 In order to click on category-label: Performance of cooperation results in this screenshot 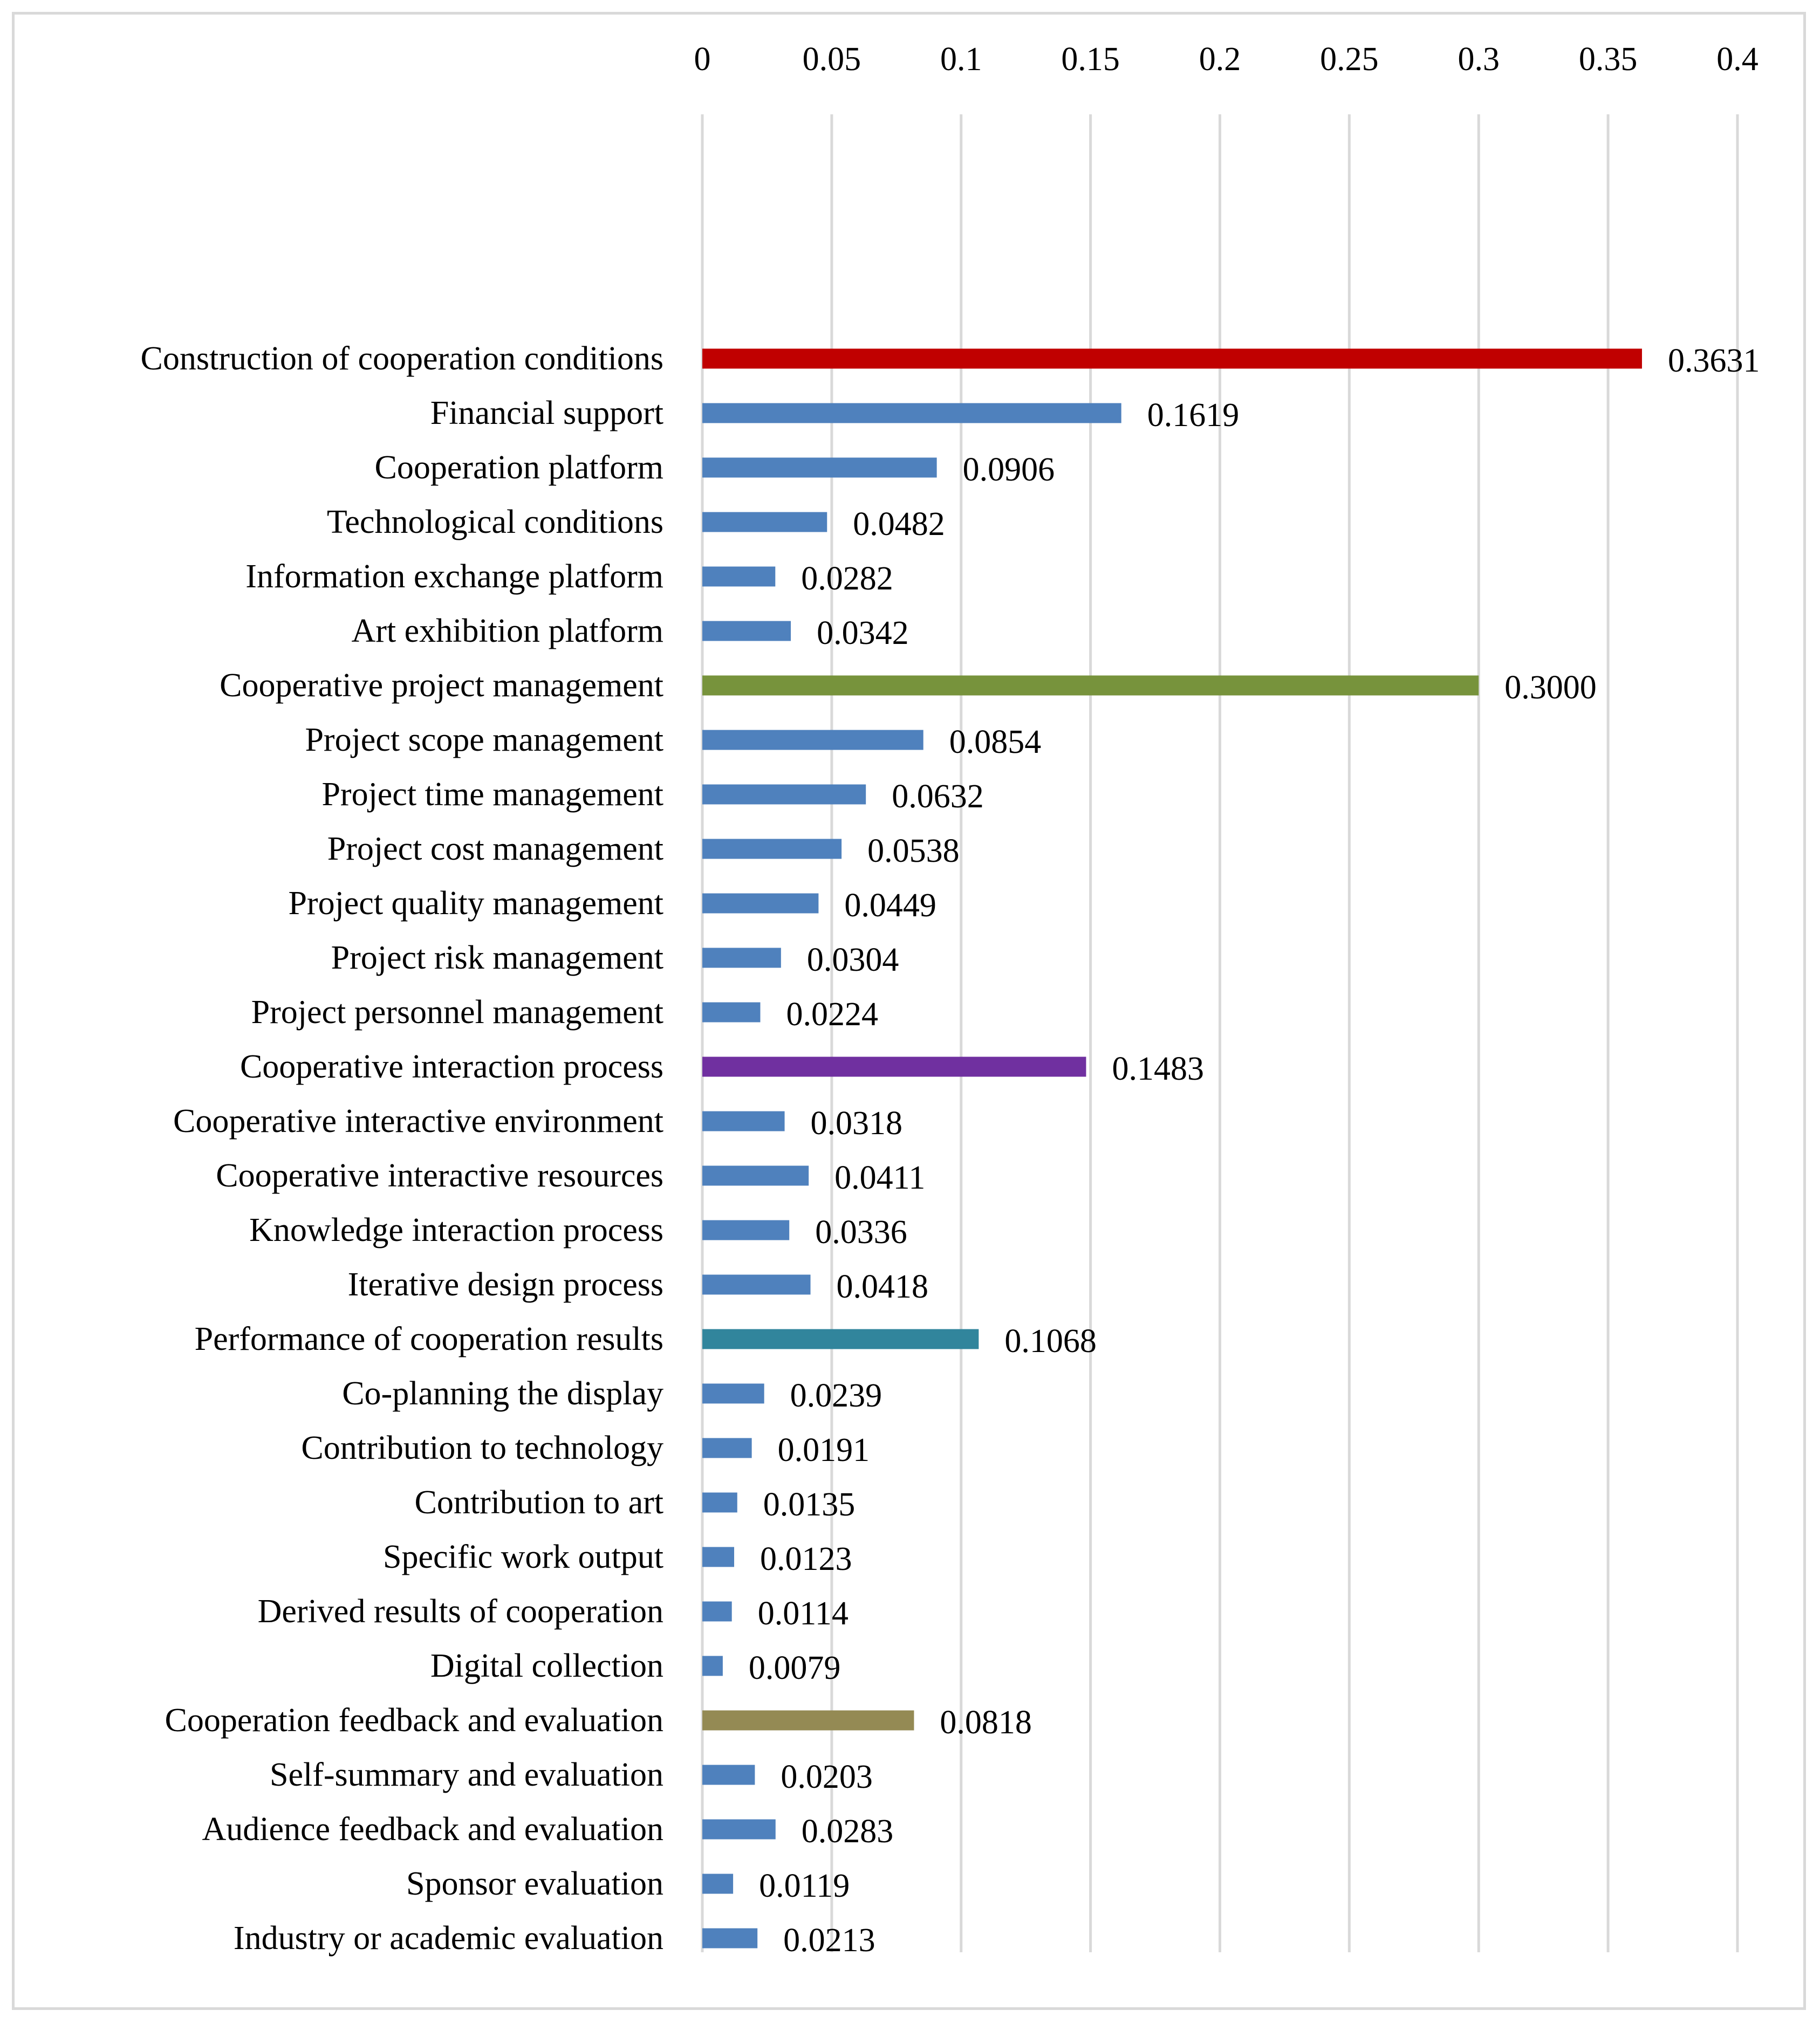, I will do `click(429, 1339)`.